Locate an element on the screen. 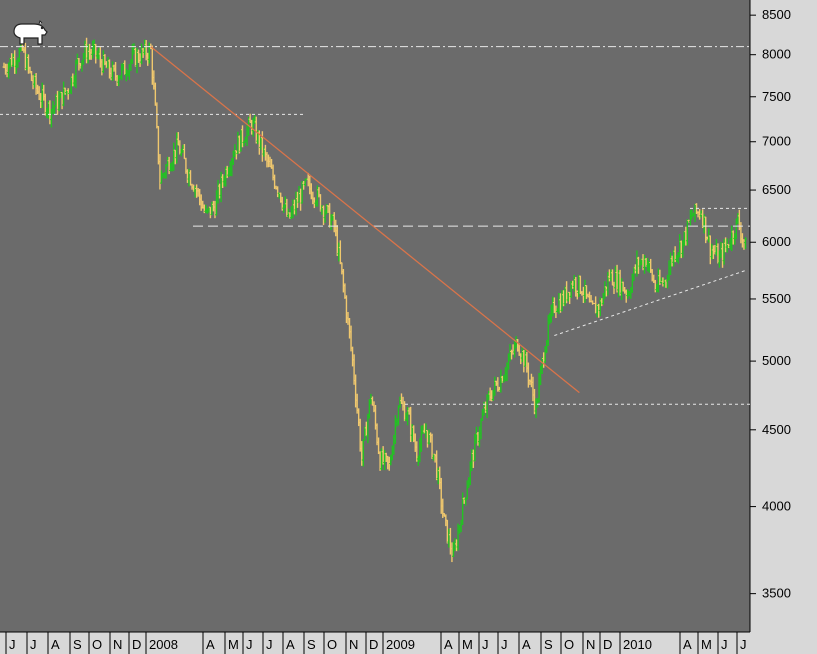 This screenshot has height=654, width=817. y-axis-panel is located at coordinates (783, 327).